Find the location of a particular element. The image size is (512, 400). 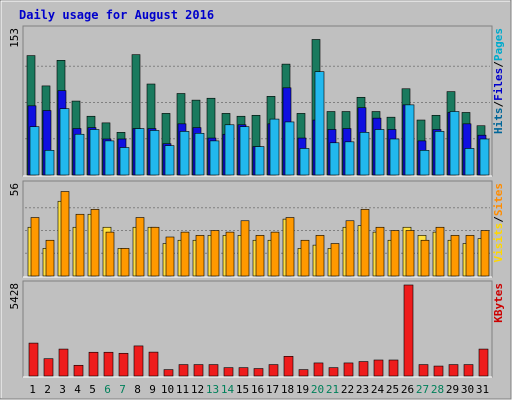

x-tick-label-day-20: 20 is located at coordinates (317, 389).